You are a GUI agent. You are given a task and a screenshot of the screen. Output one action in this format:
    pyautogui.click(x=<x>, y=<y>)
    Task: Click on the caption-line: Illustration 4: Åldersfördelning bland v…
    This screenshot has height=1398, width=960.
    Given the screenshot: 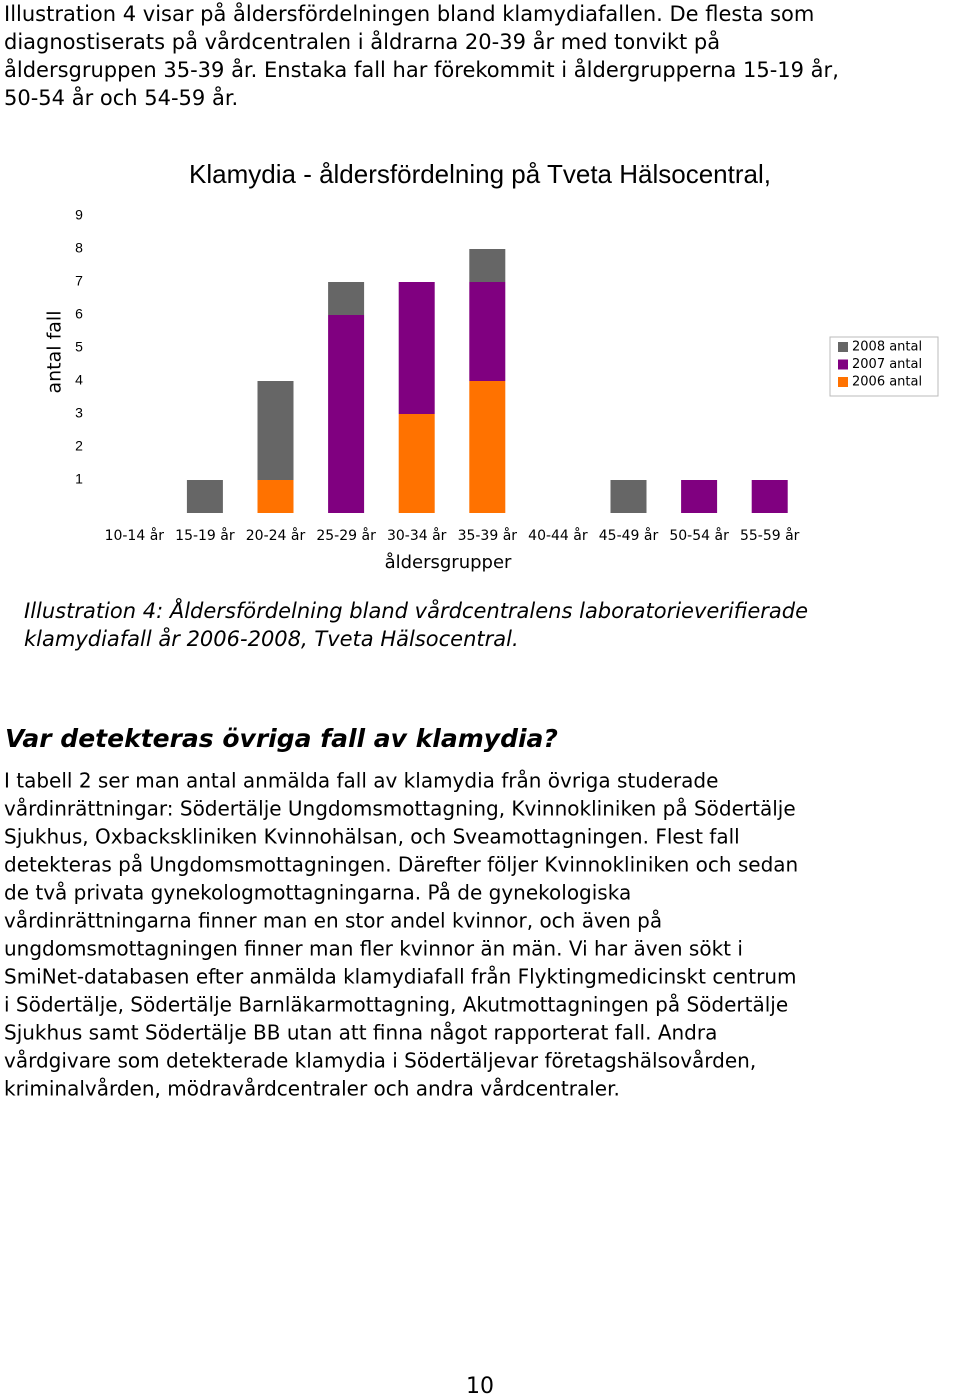 What is the action you would take?
    pyautogui.click(x=416, y=610)
    